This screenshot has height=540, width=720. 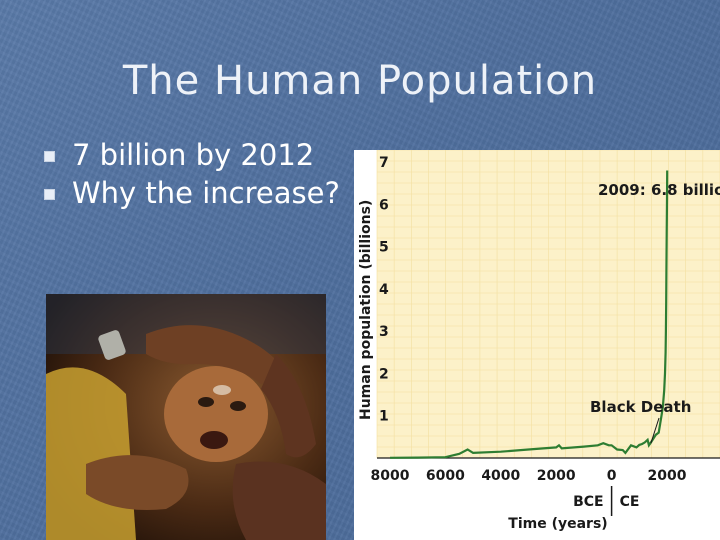 I want to click on y-axis-label: Human population (billions), so click(x=366, y=310).